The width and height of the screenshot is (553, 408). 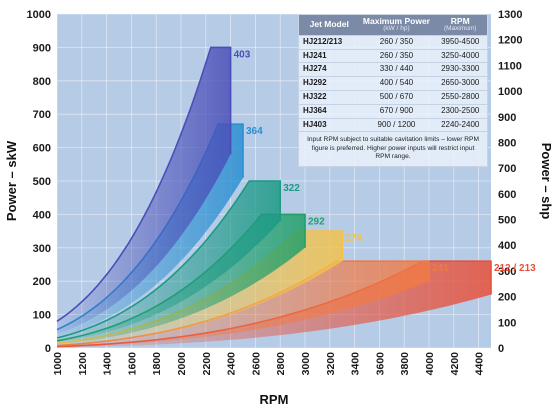 I want to click on left-tick-label: 1000, so click(x=39, y=15).